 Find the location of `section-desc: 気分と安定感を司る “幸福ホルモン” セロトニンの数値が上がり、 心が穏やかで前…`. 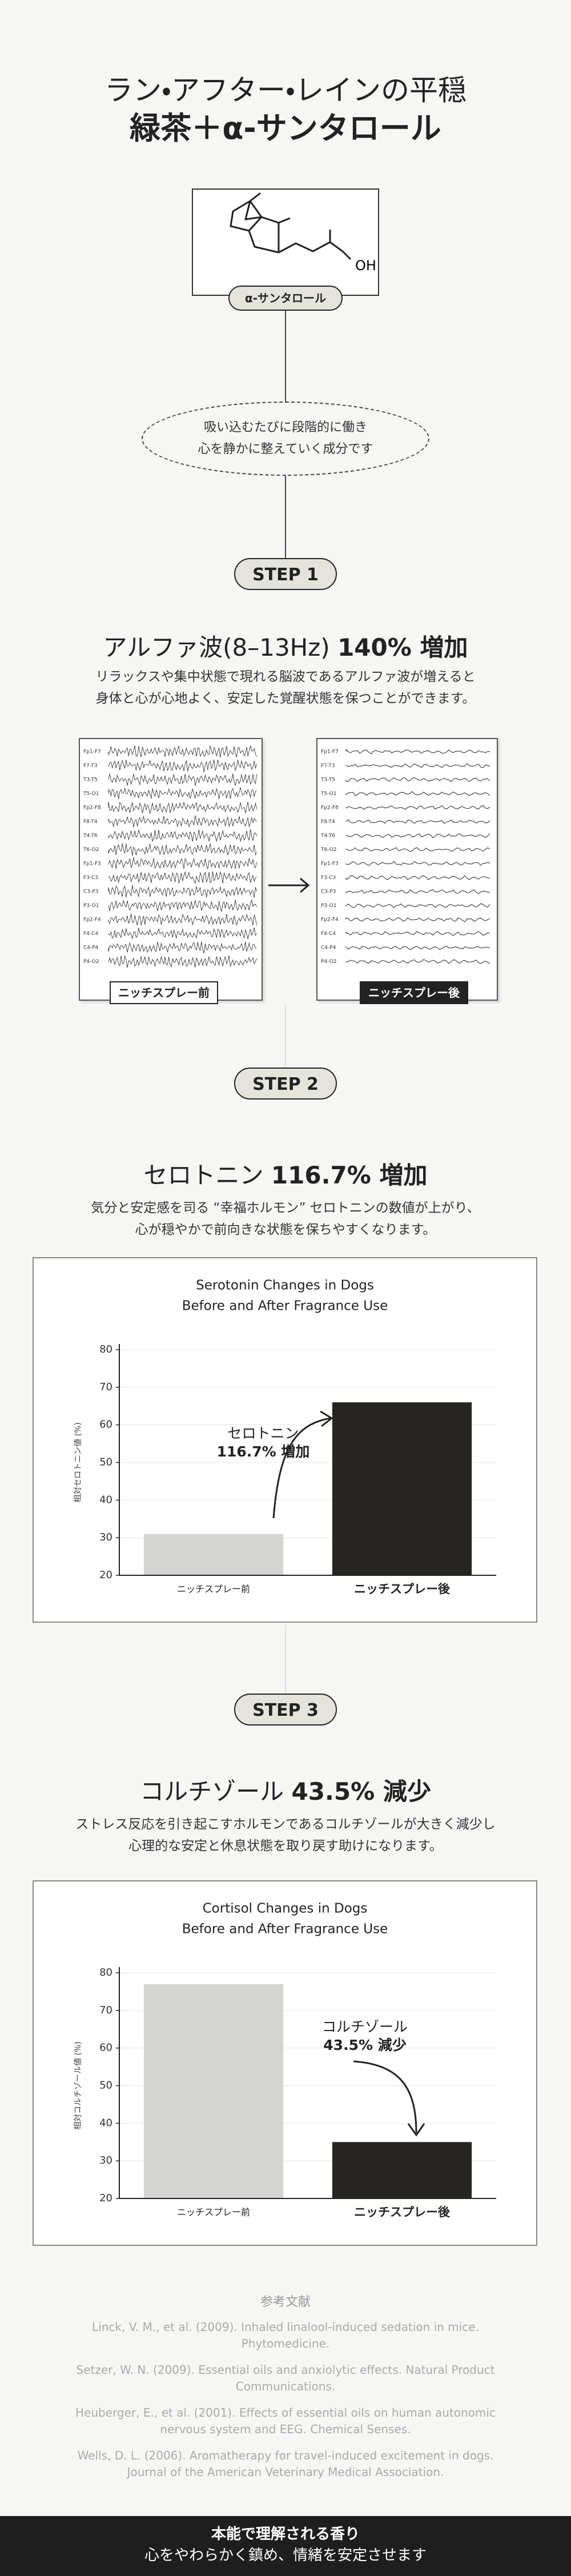

section-desc: 気分と安定感を司る “幸福ホルモン” セロトニンの数値が上がり、 心が穏やかで前… is located at coordinates (285, 1219).